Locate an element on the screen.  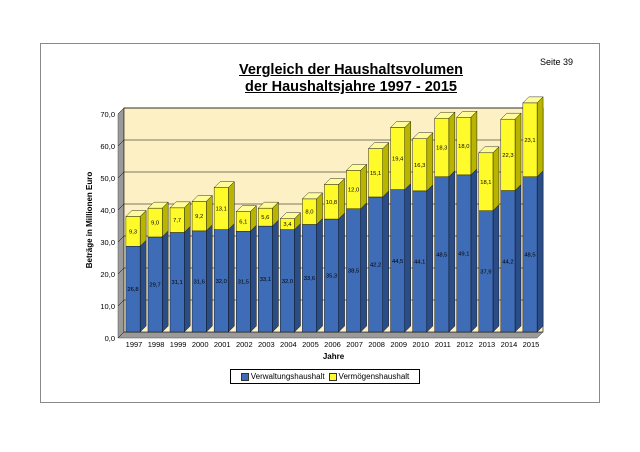
data-label: 44,5 is located at coordinates (397, 262).